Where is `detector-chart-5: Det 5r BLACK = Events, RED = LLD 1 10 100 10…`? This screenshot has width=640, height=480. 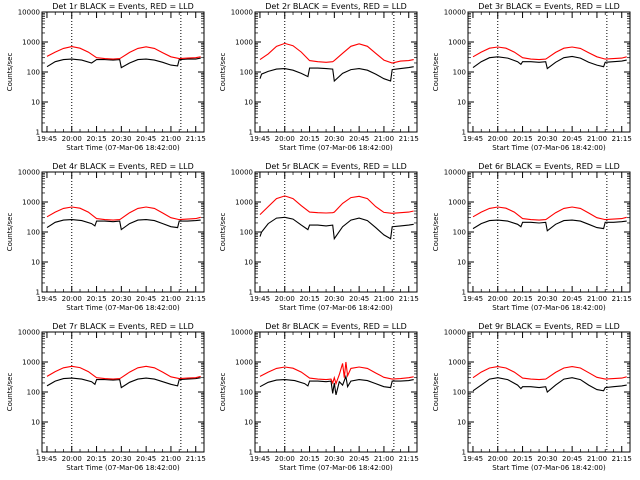
detector-chart-5: Det 5r BLACK = Events, RED = LLD 1 10 100 10… is located at coordinates (319, 237).